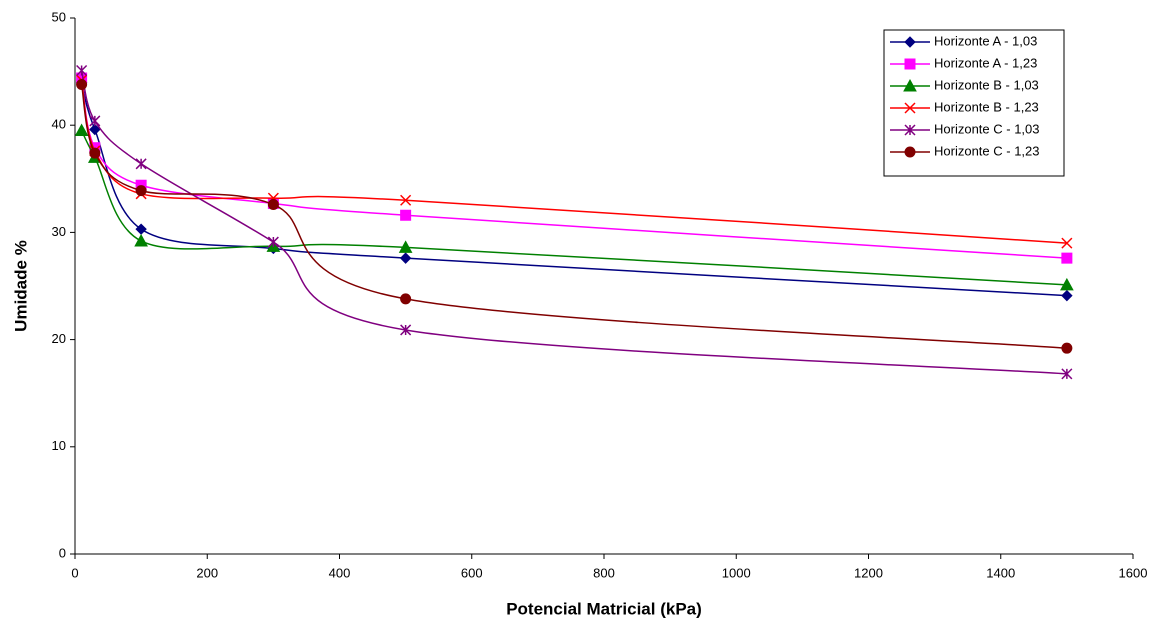 The image size is (1163, 624). I want to click on x-tick-label: 600, so click(472, 572).